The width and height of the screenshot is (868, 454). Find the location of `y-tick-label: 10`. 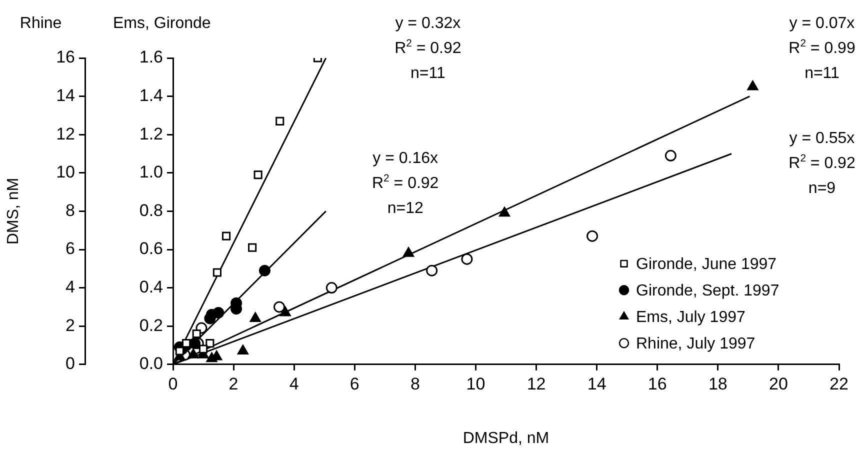

y-tick-label: 10 is located at coordinates (65, 172).